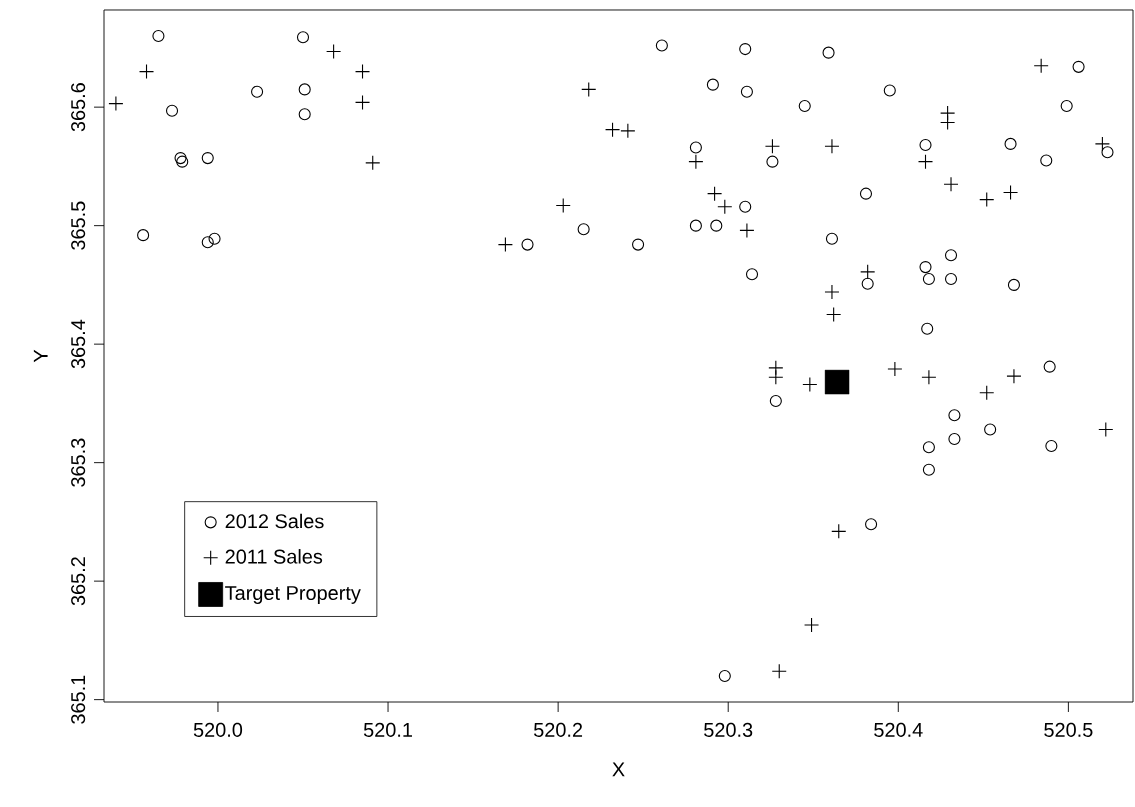  I want to click on legend-label: 2012 Sales, so click(274, 521).